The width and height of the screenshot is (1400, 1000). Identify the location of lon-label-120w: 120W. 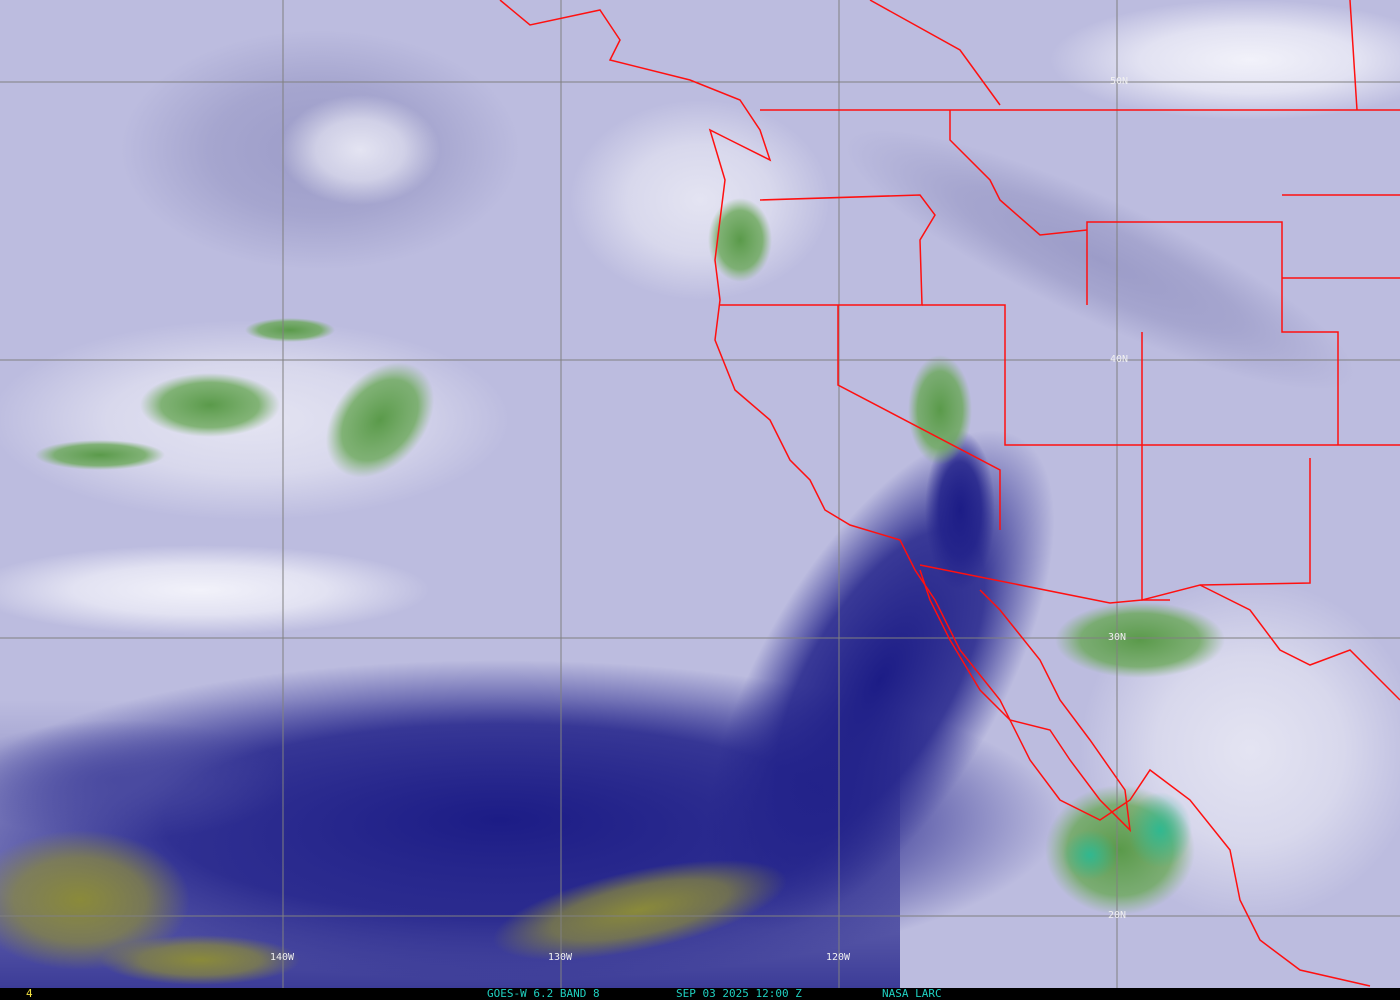
(838, 957).